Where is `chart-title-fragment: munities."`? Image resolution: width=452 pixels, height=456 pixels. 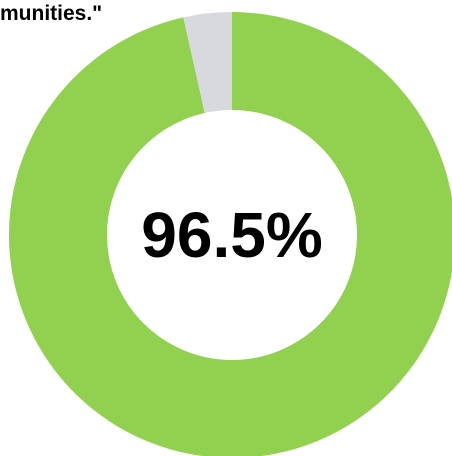 chart-title-fragment: munities." is located at coordinates (51, 13).